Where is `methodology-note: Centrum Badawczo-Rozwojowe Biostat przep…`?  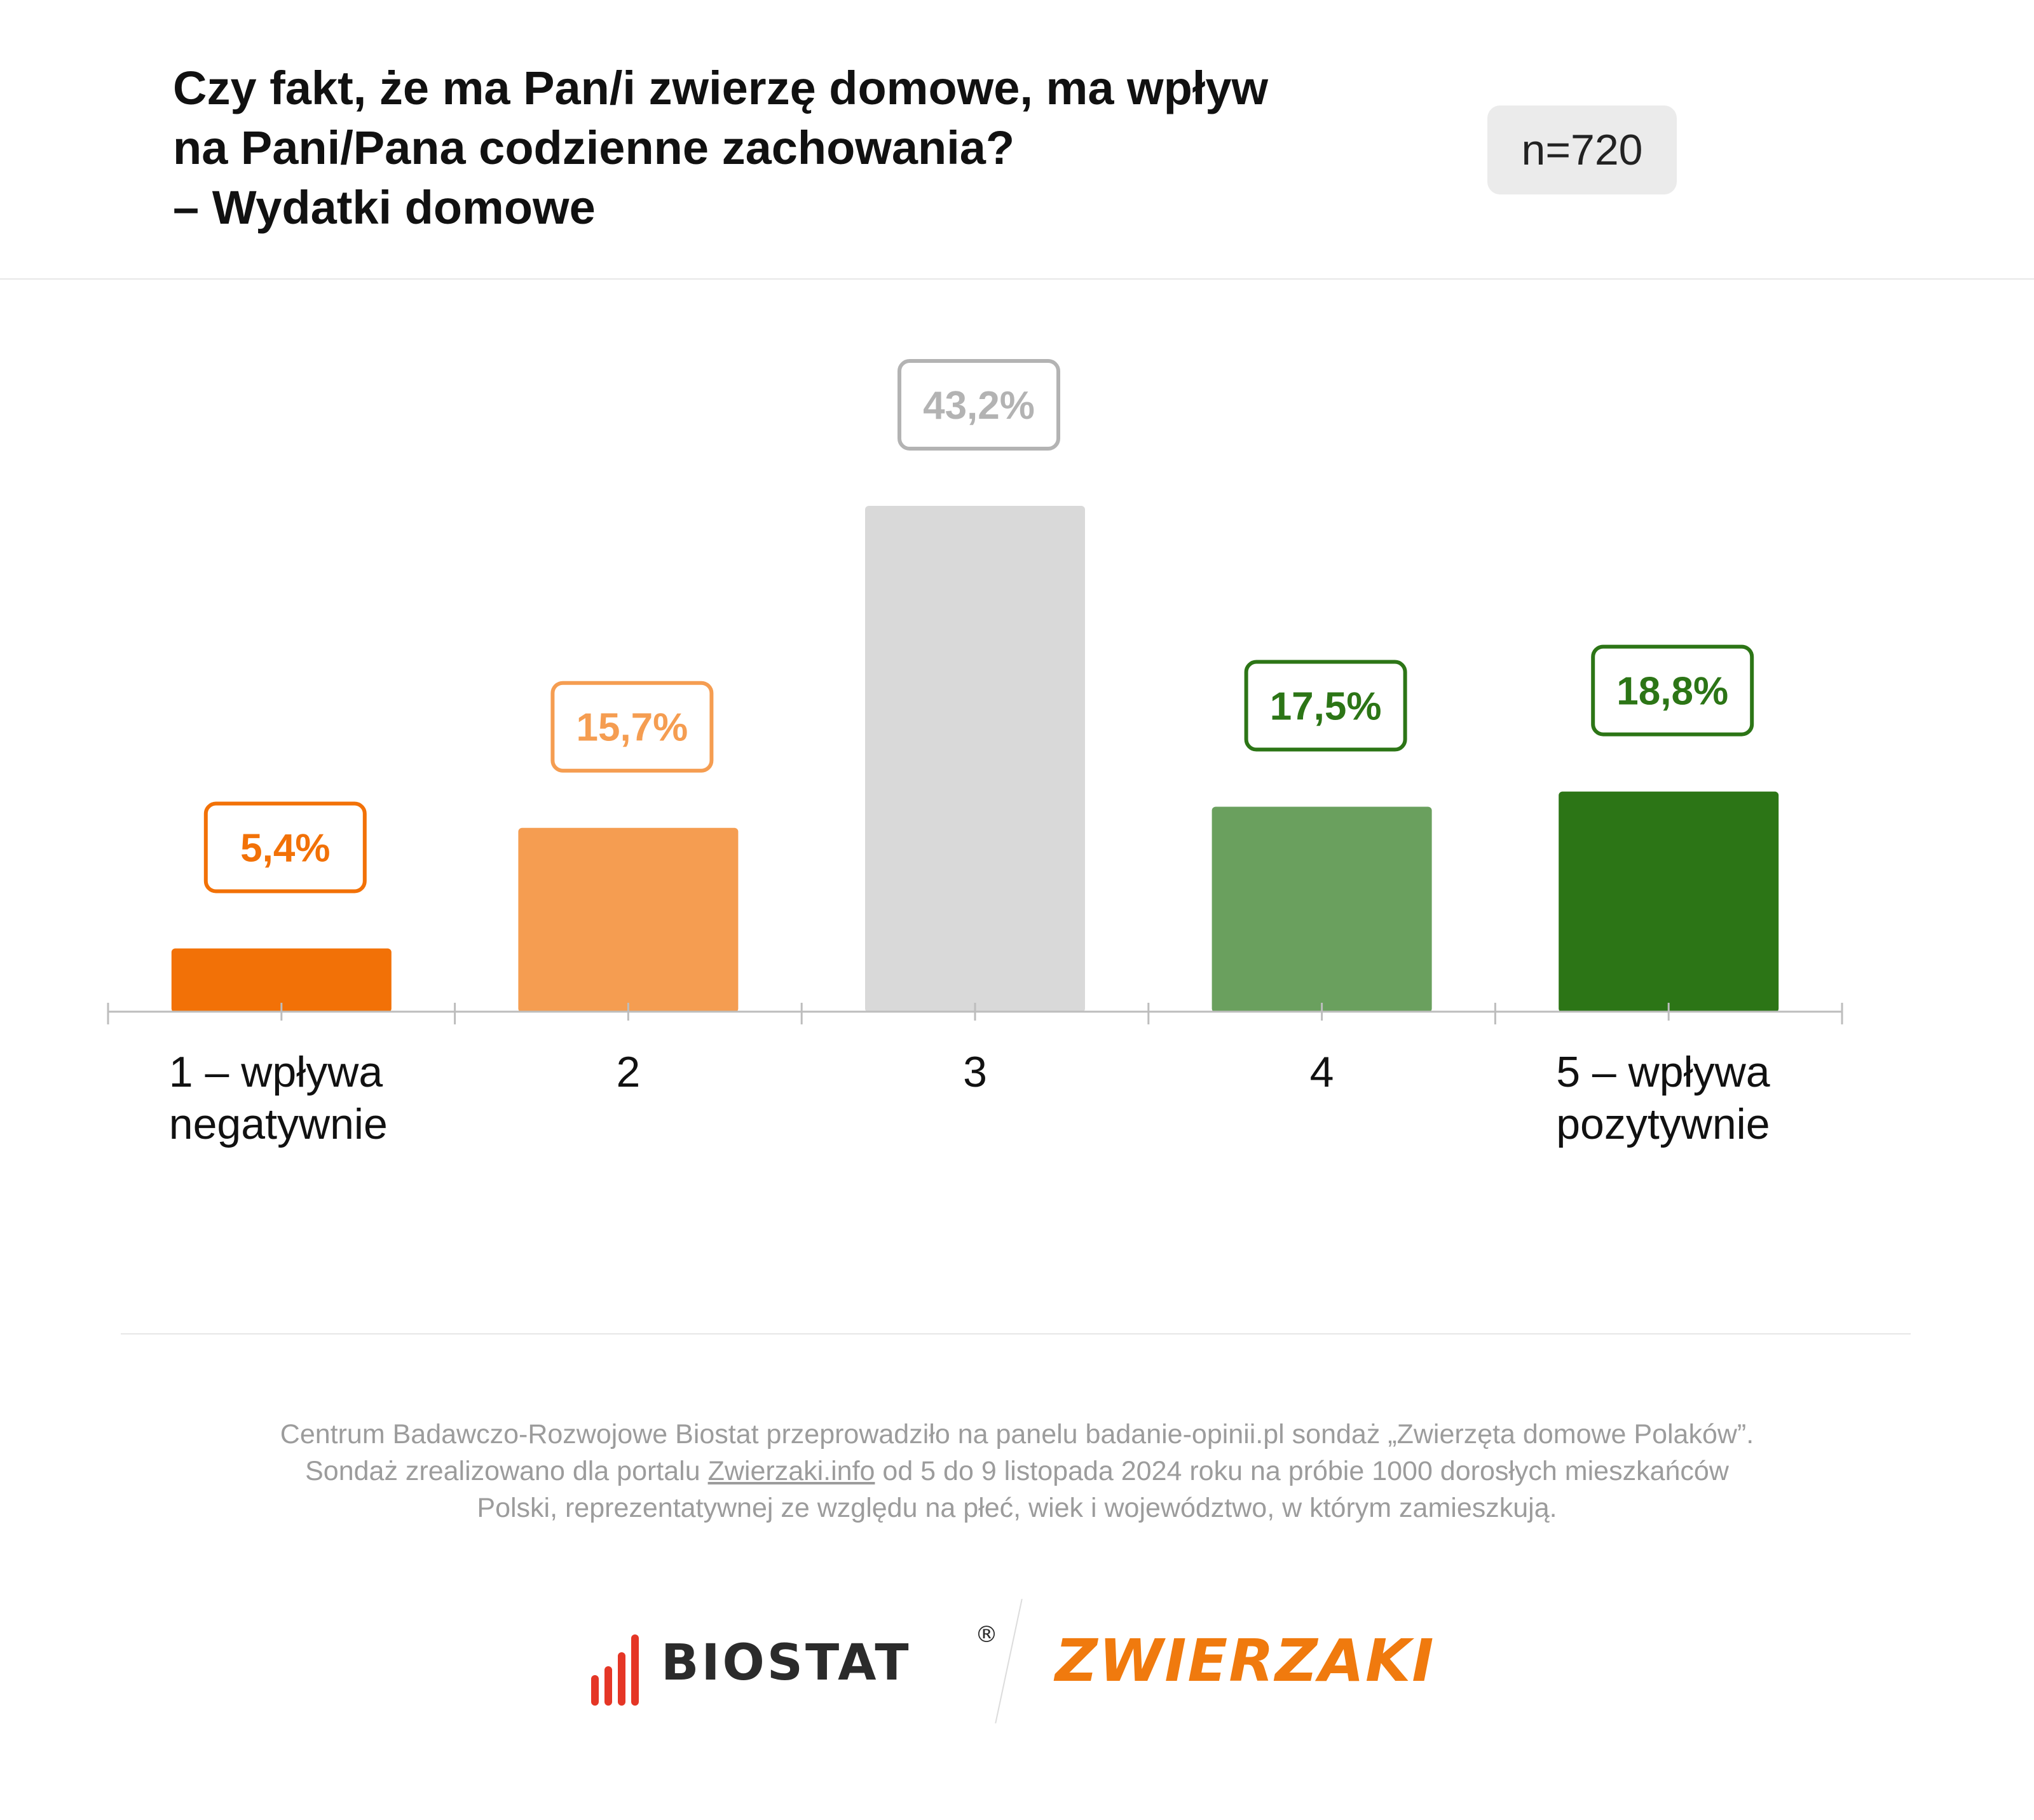 methodology-note: Centrum Badawczo-Rozwojowe Biostat przep… is located at coordinates (1017, 1471).